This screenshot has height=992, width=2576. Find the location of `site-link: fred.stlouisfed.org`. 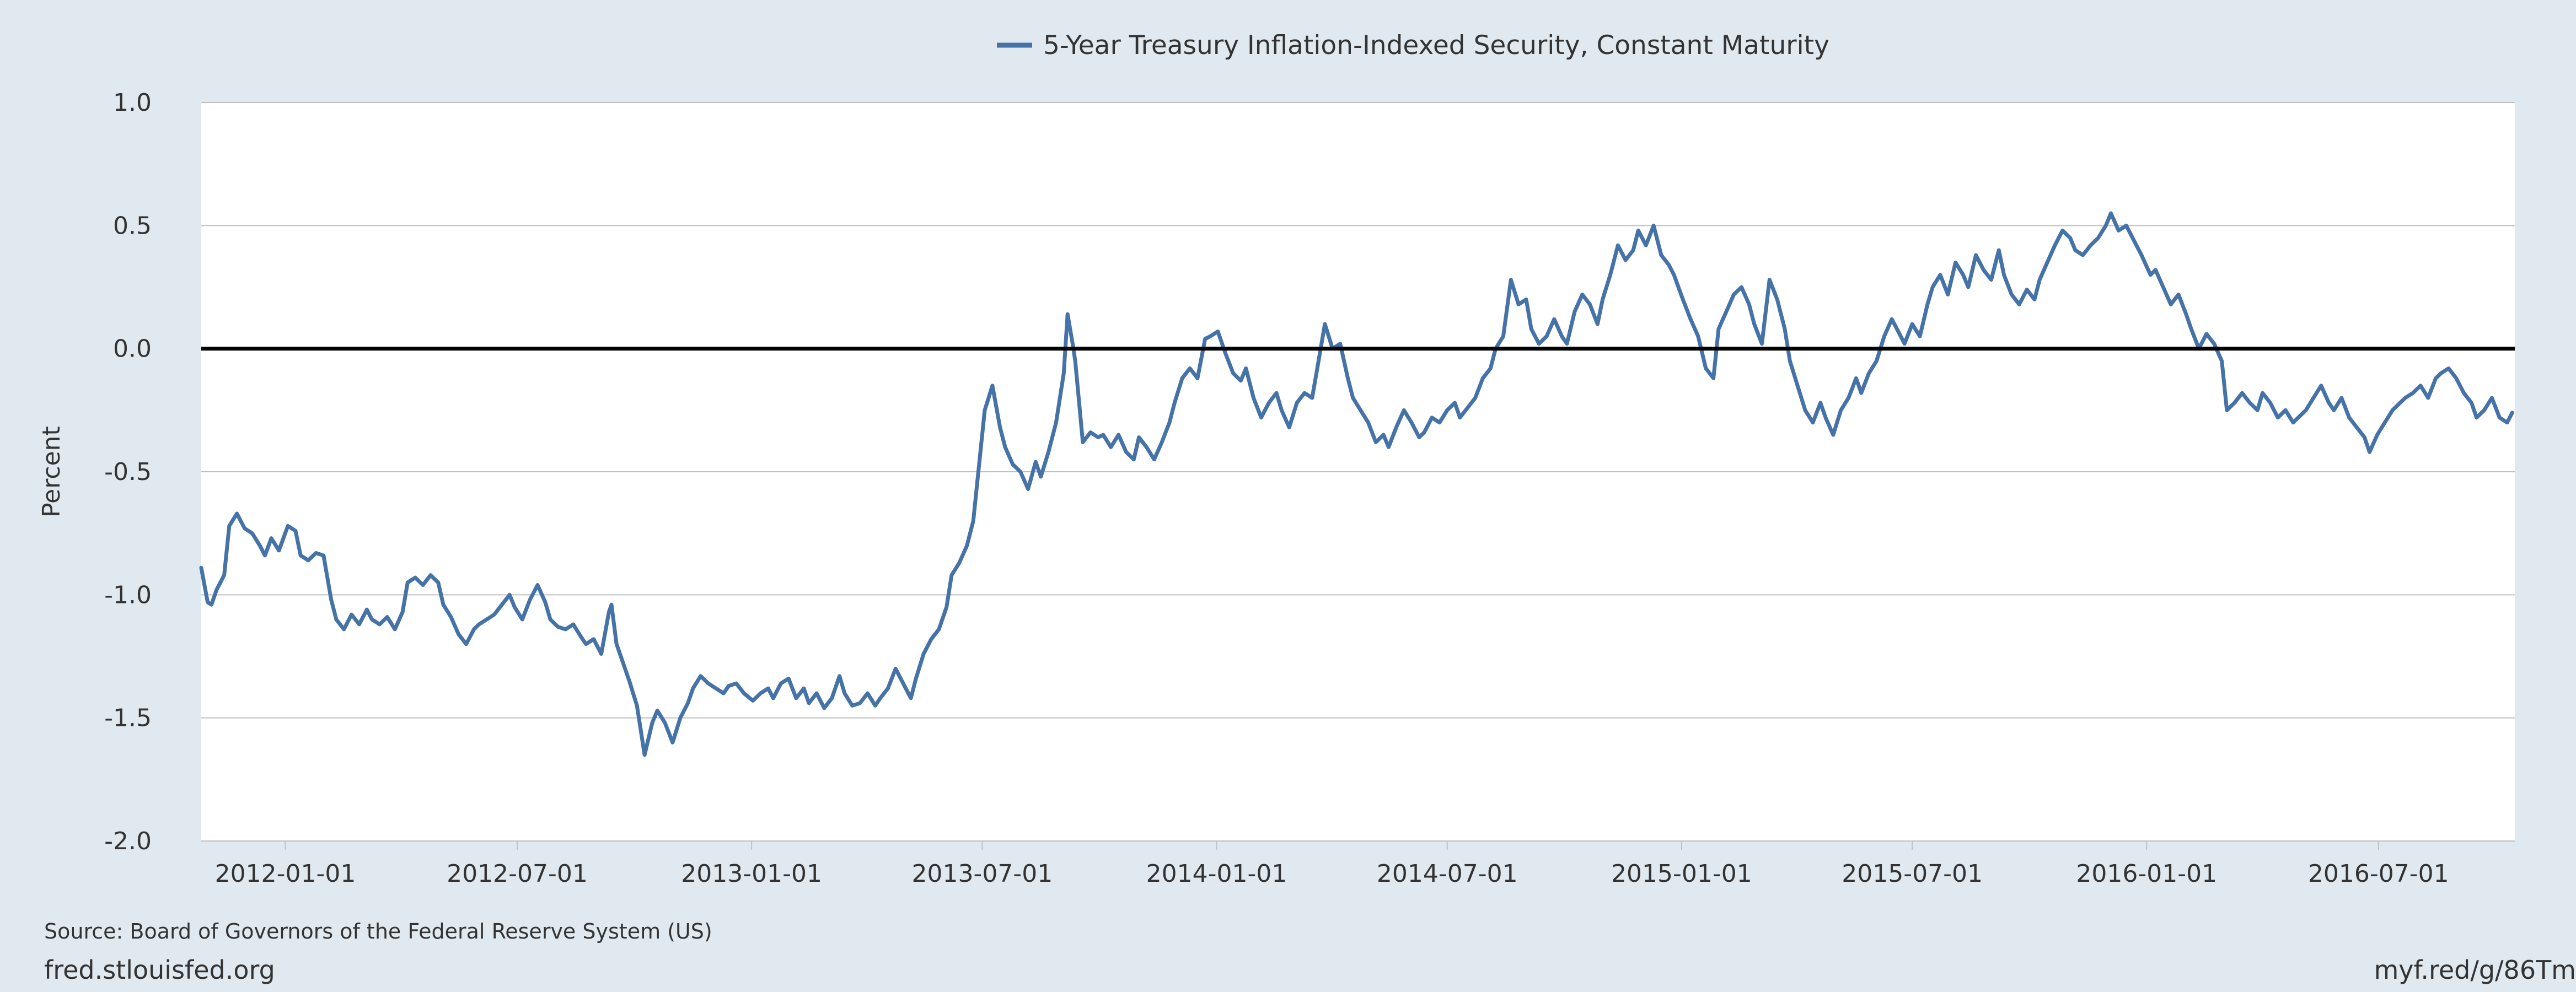

site-link: fred.stlouisfed.org is located at coordinates (159, 970).